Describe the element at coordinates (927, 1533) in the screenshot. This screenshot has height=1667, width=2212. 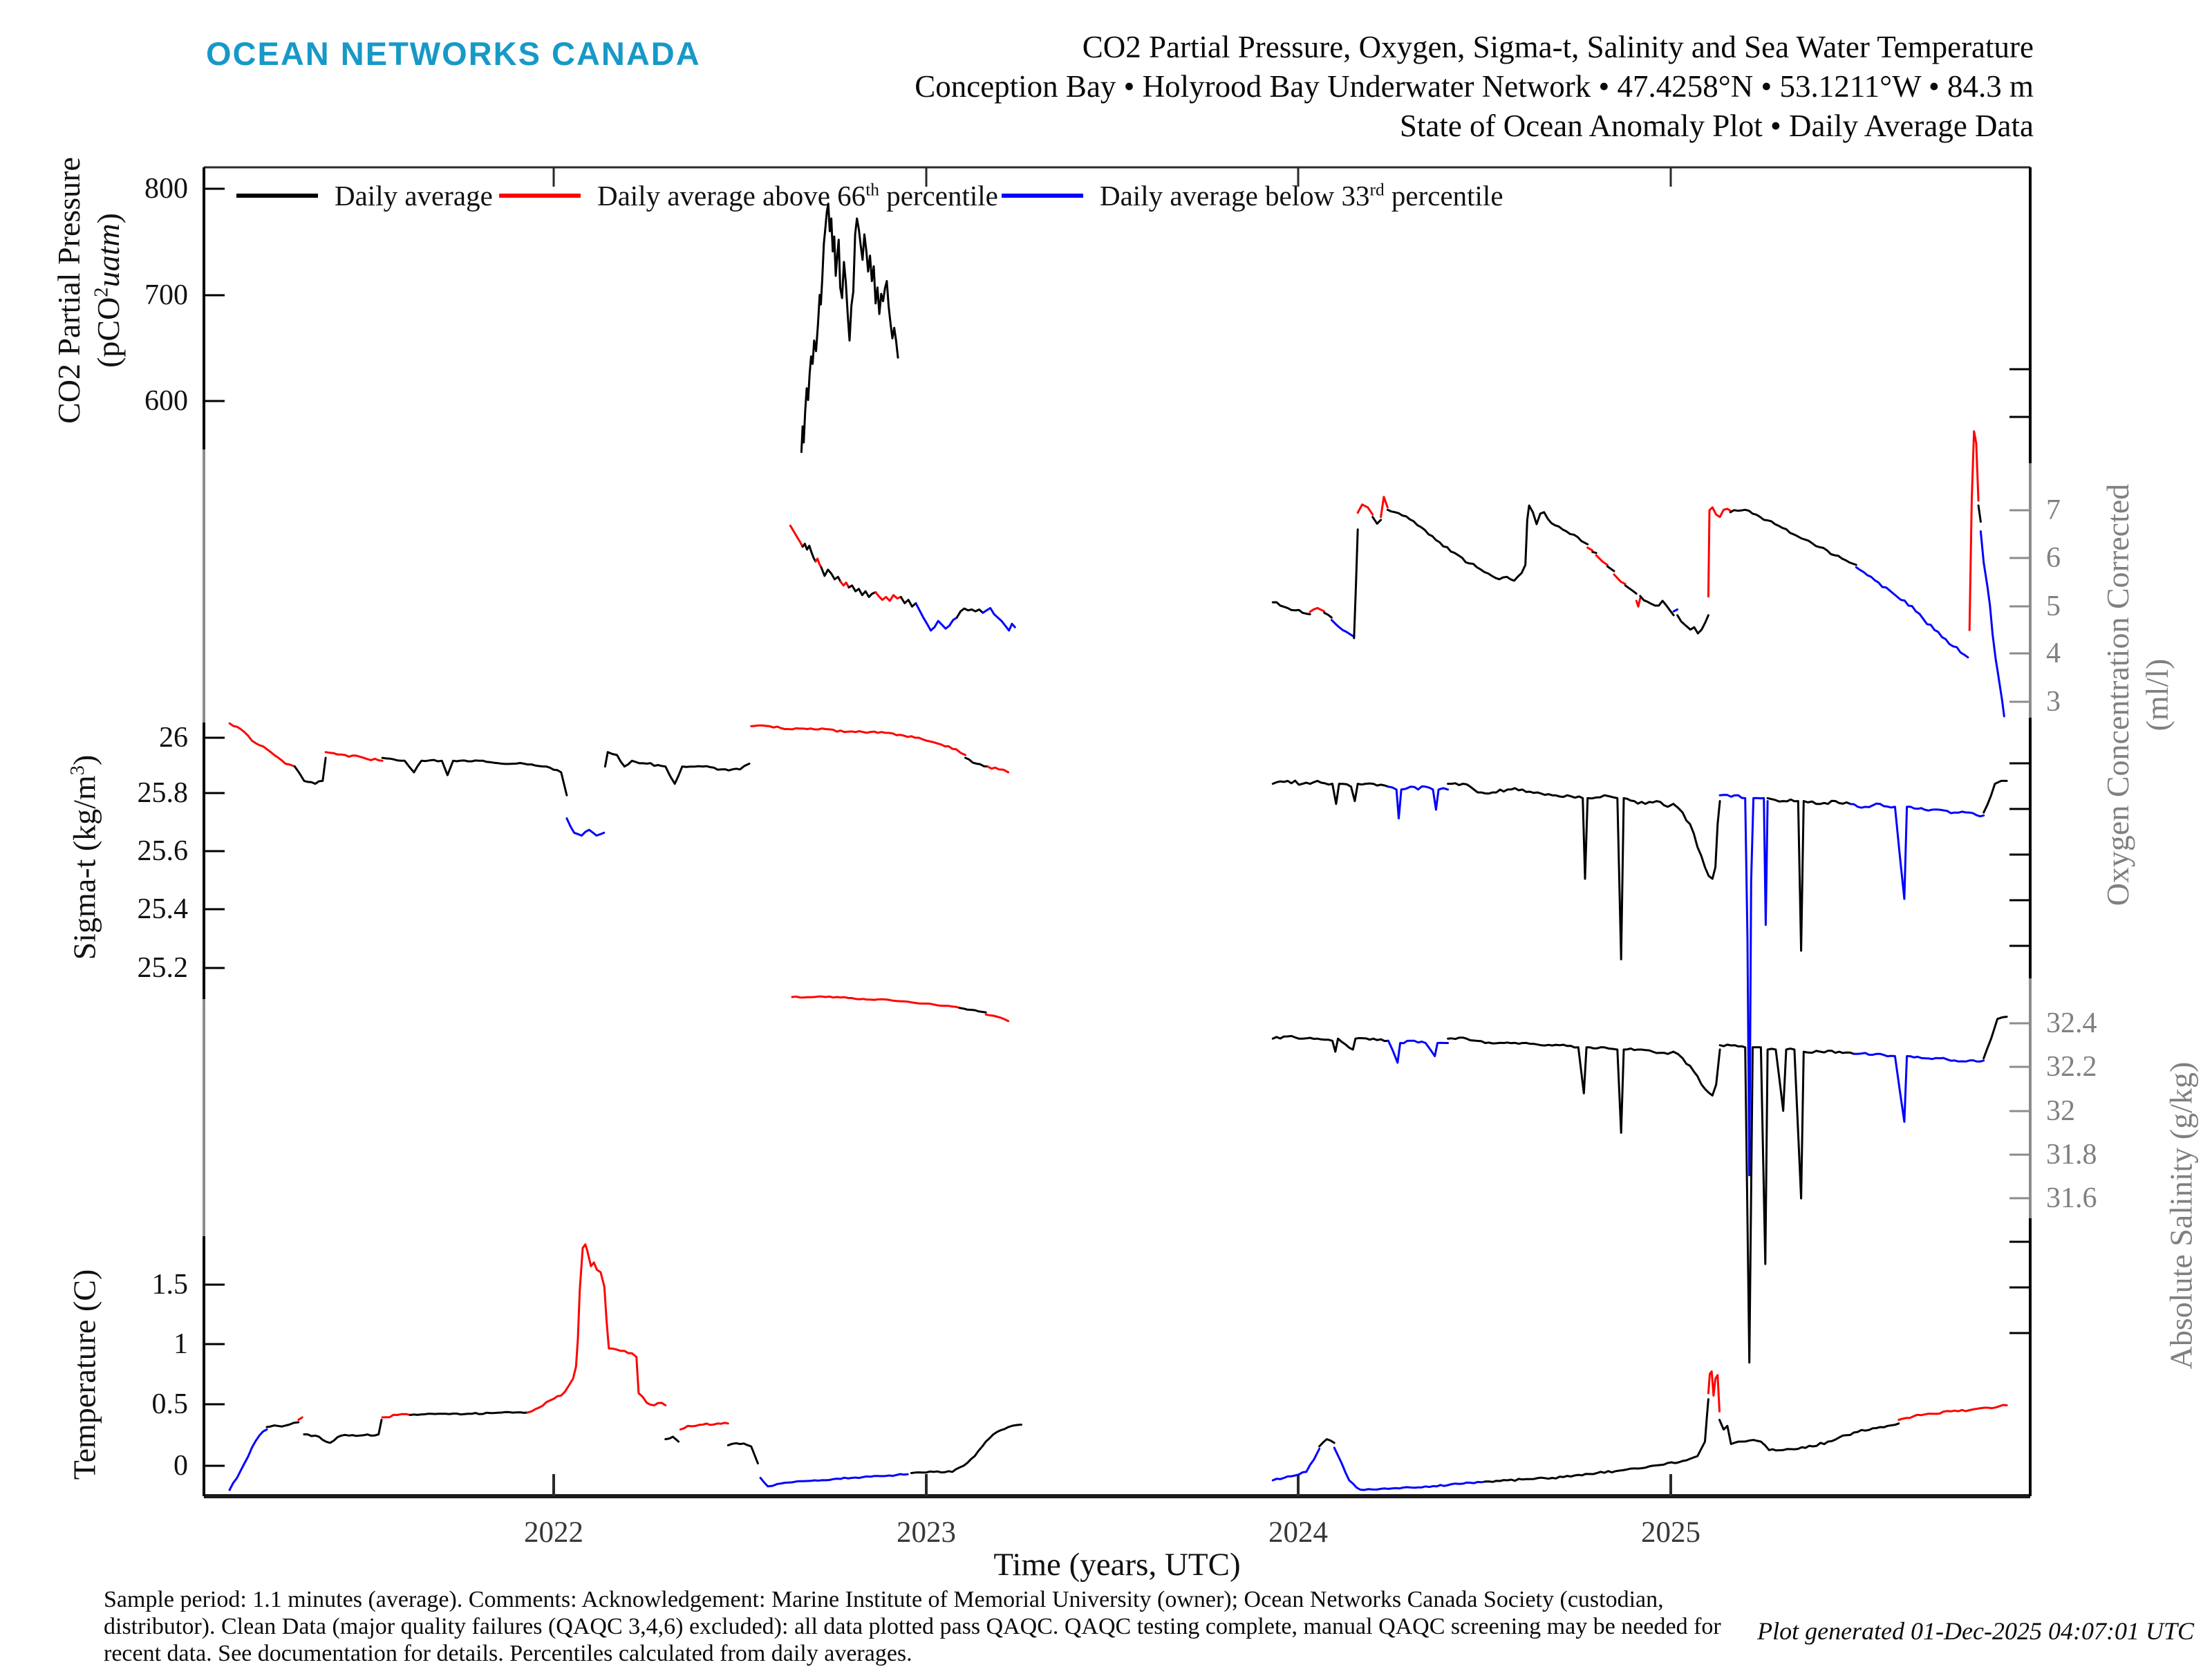
I see `year-tick-label: 2023` at that location.